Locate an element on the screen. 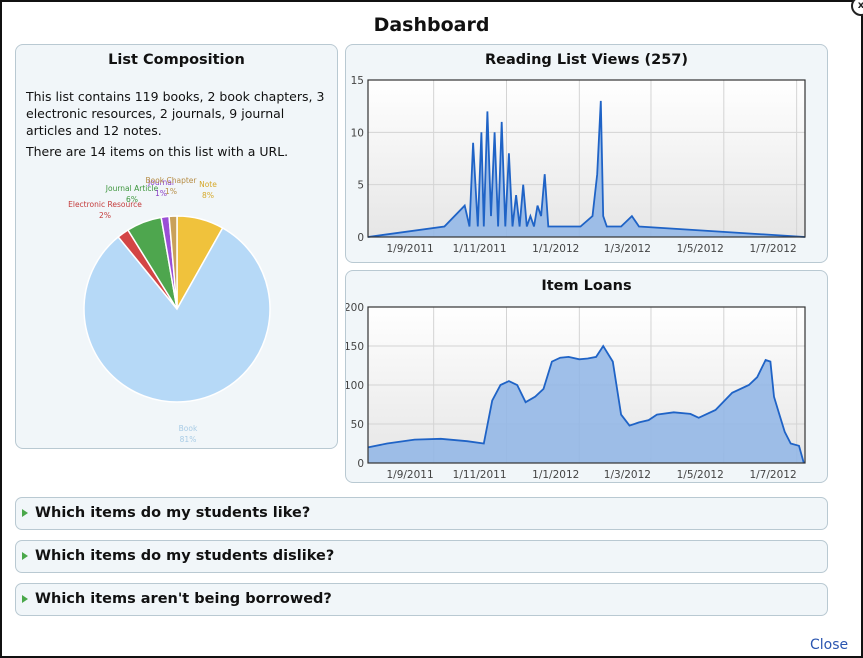 The height and width of the screenshot is (658, 863). dialog-title: Dashboard is located at coordinates (431, 25).